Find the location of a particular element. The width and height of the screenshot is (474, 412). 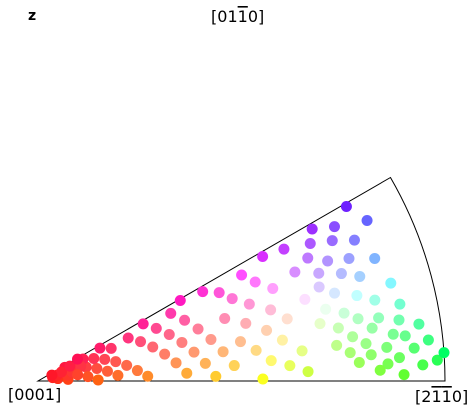

corner-0001-l: 1 is located at coordinates (50, 394).